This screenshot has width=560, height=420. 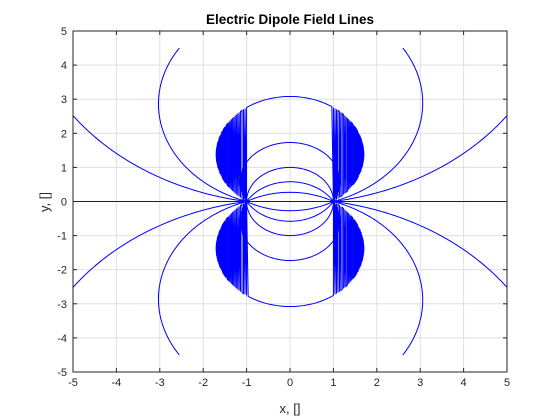 What do you see at coordinates (160, 383) in the screenshot?
I see `x-tick-label: -3` at bounding box center [160, 383].